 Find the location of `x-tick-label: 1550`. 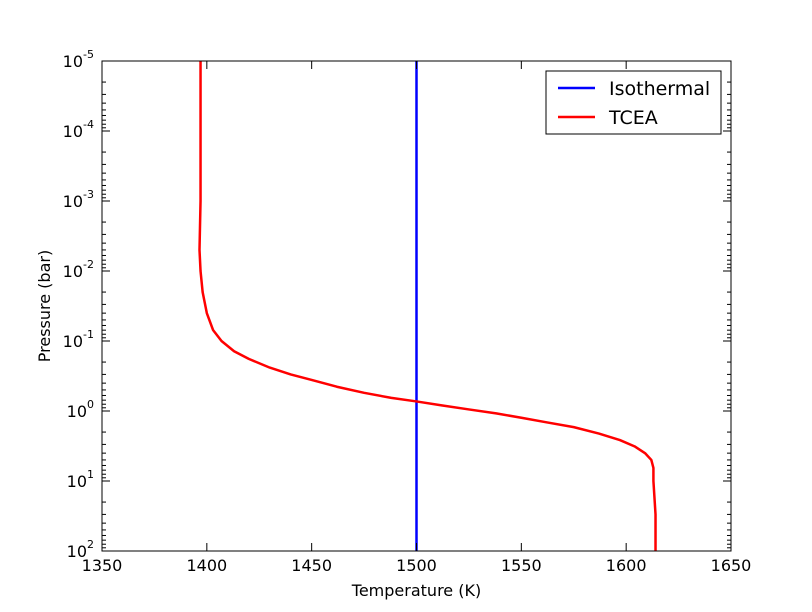

x-tick-label: 1550 is located at coordinates (521, 565).